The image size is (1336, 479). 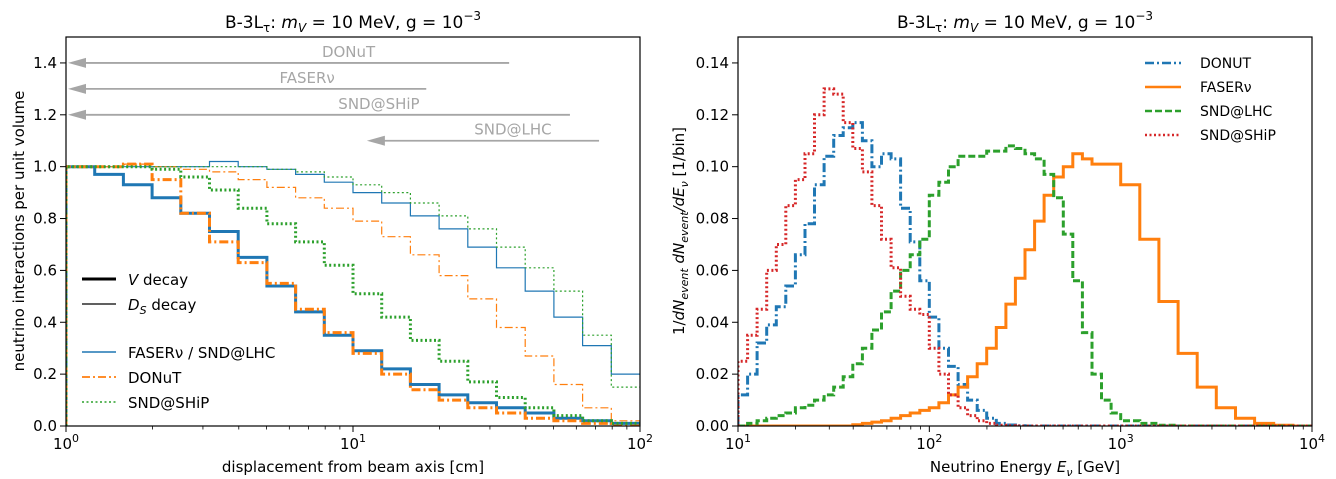 What do you see at coordinates (49, 244) in the screenshot?
I see `left-y-axis: 0.0 0.2 0.4 0.6 0.8 1.0 1.2 1.4` at bounding box center [49, 244].